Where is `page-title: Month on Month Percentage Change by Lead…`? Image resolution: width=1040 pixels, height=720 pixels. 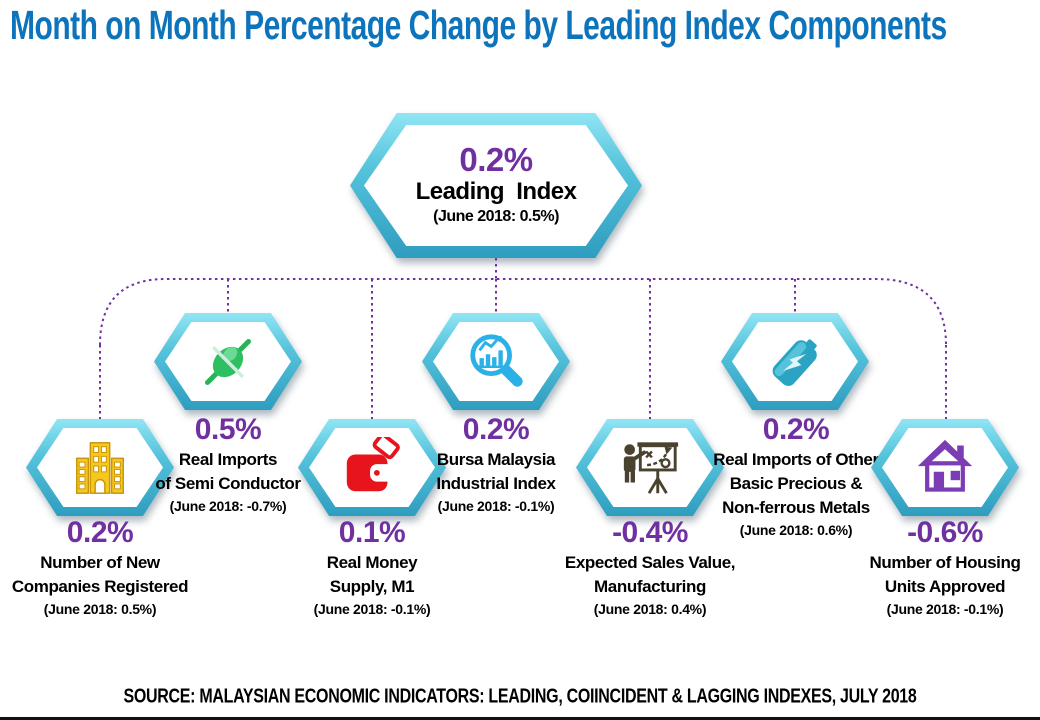
page-title: Month on Month Percentage Change by Lead… is located at coordinates (478, 26).